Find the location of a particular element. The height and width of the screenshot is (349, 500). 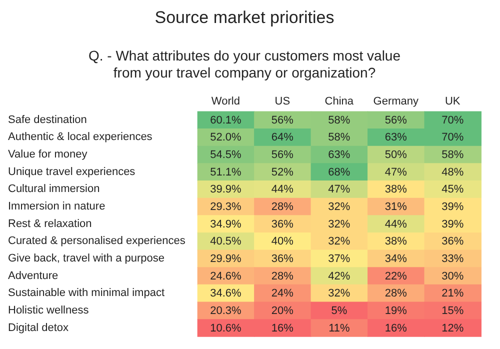

data-label: 51.1% is located at coordinates (226, 172).